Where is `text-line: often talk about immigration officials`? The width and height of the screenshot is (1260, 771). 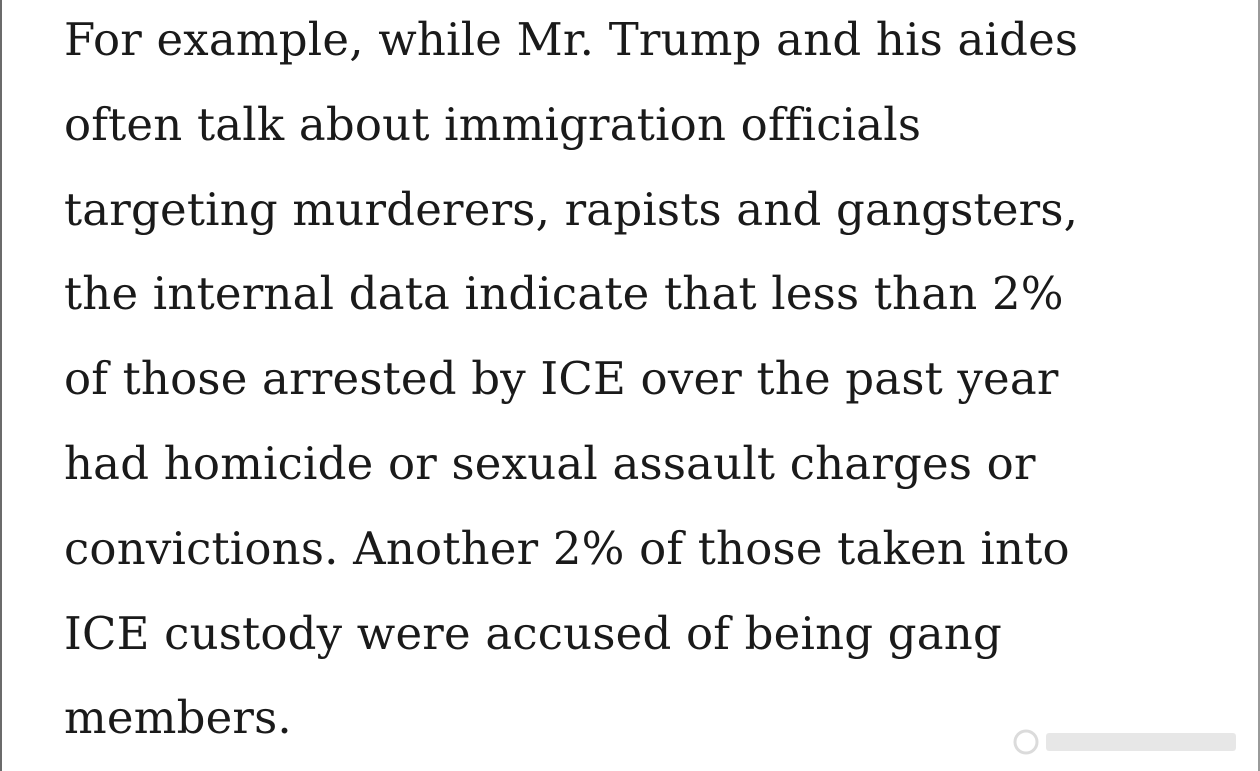 text-line: often talk about immigration officials is located at coordinates (493, 124).